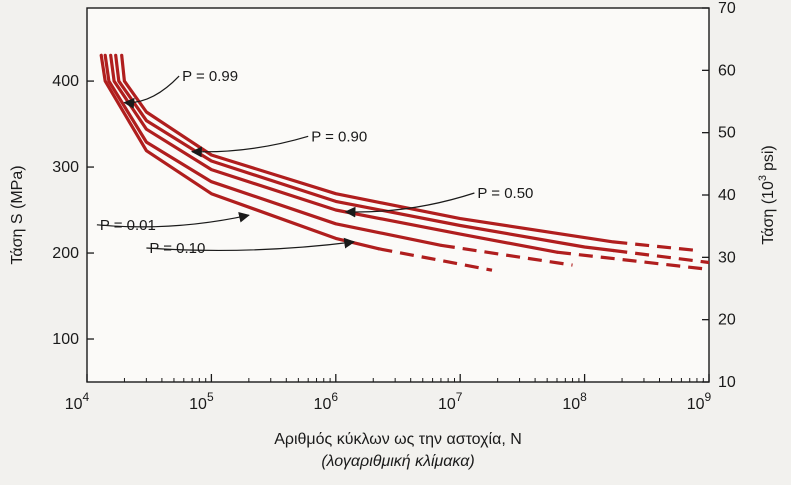  What do you see at coordinates (128, 225) in the screenshot?
I see `curve-label: P = 0.01` at bounding box center [128, 225].